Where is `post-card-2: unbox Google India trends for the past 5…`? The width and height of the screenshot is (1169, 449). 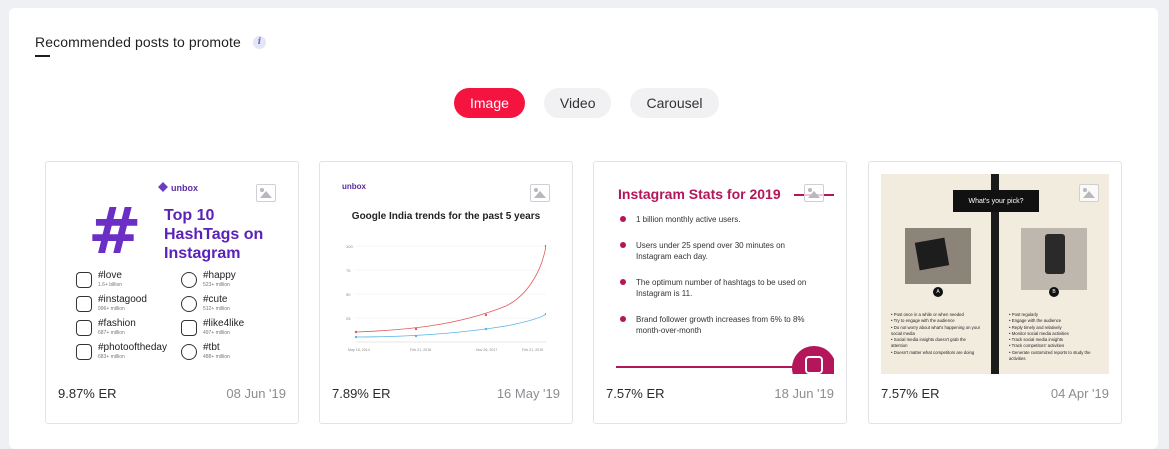 post-card-2: unbox Google India trends for the past 5… is located at coordinates (446, 292).